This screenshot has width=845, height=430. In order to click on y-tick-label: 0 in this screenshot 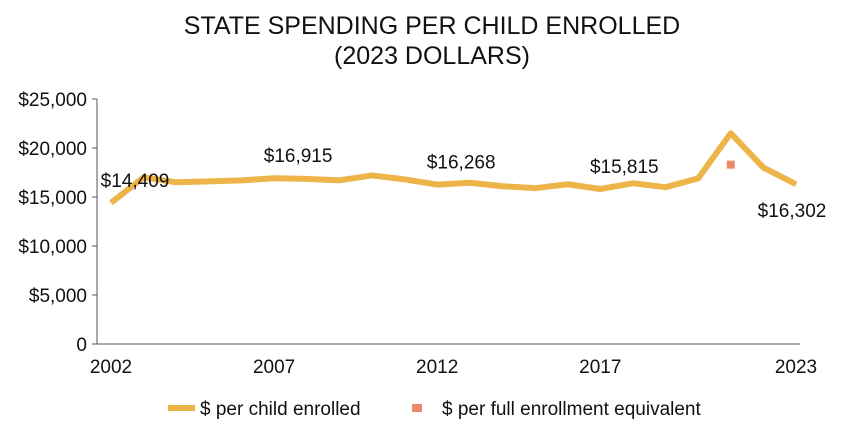, I will do `click(81, 345)`.